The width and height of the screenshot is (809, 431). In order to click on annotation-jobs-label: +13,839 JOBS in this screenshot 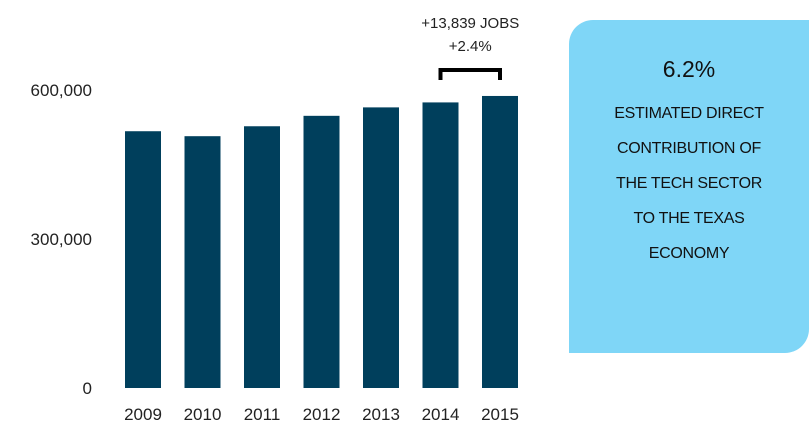, I will do `click(470, 23)`.